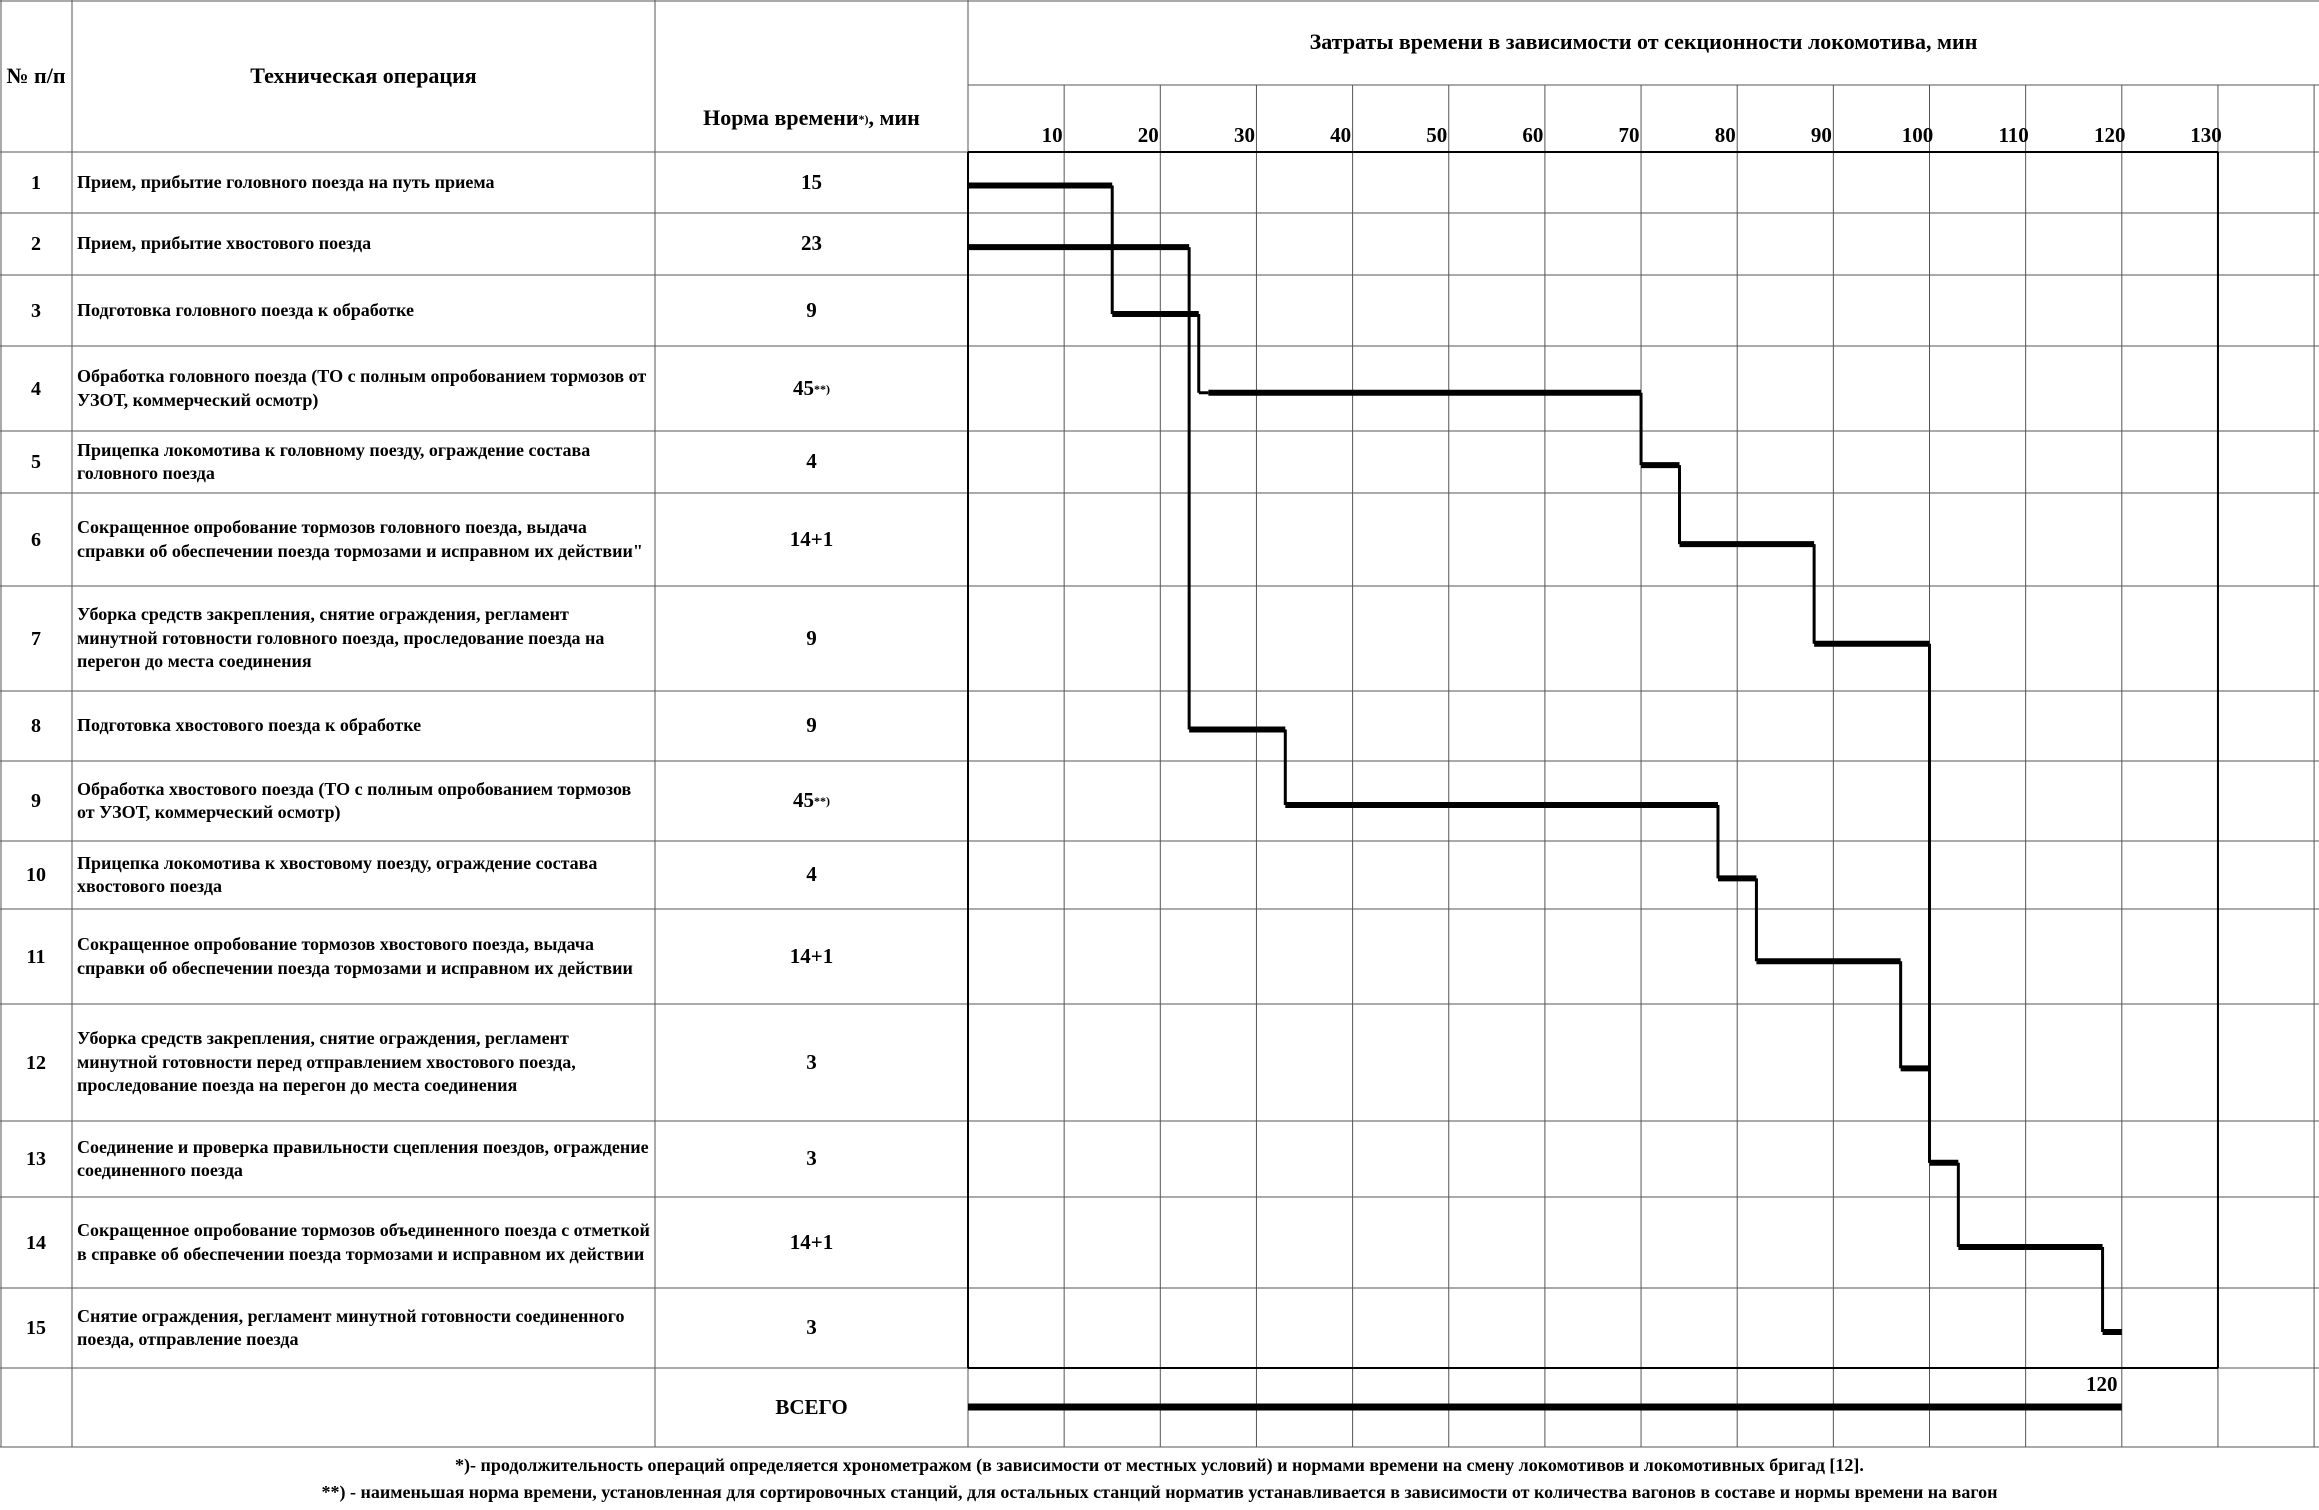 Image resolution: width=2319 pixels, height=1510 pixels. Describe the element at coordinates (36, 1328) in the screenshot. I see `row-number: 15` at that location.